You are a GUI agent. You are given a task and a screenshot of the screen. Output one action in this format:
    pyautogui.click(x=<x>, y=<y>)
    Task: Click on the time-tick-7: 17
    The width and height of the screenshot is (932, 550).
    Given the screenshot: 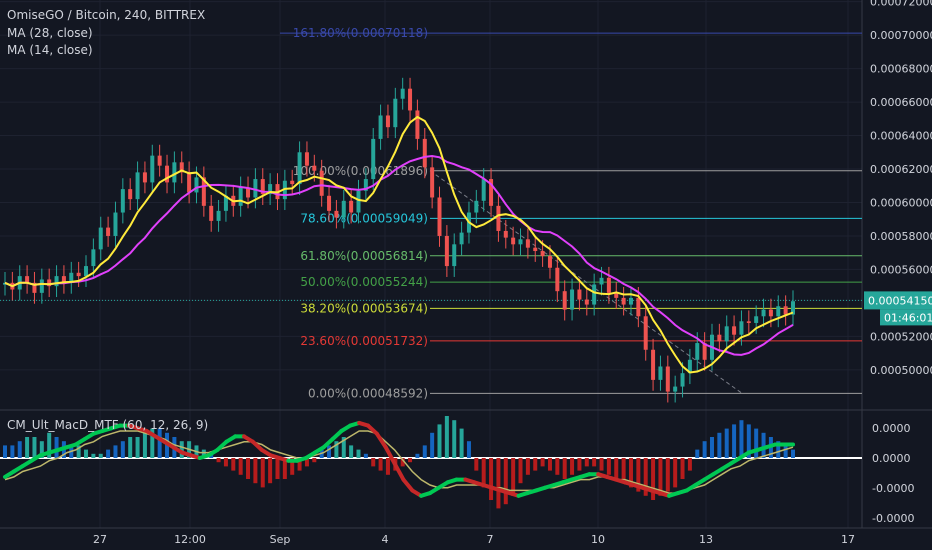 What is the action you would take?
    pyautogui.click(x=848, y=539)
    